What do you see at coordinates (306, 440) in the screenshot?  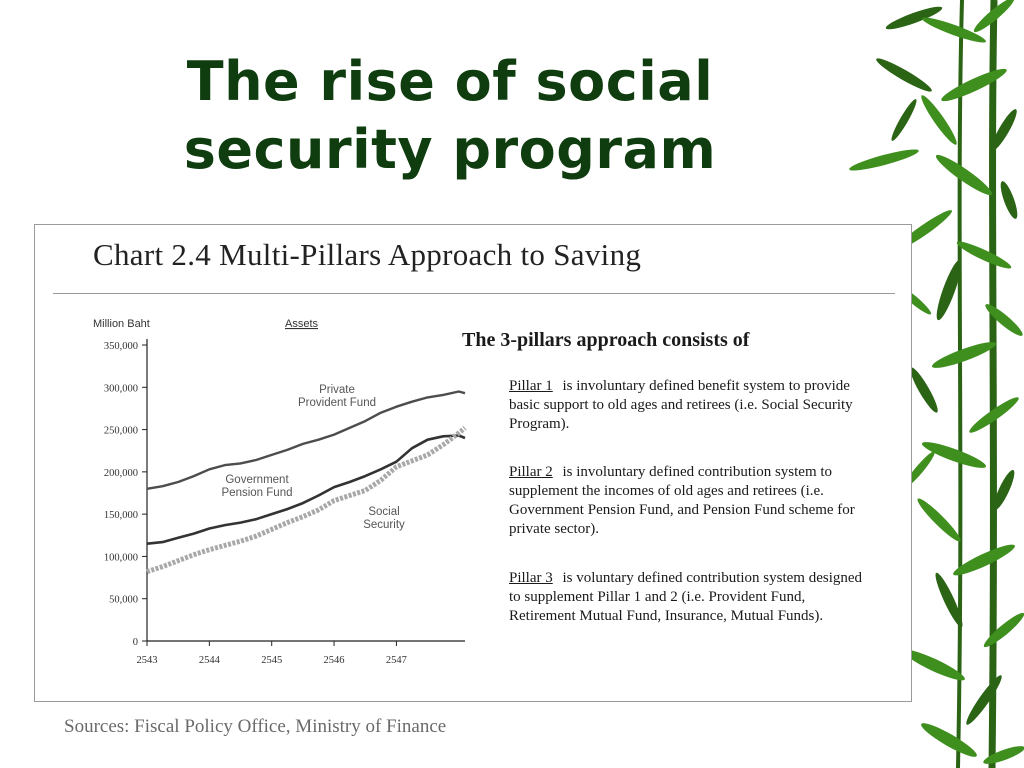 I see `series-private-provident-fund` at bounding box center [306, 440].